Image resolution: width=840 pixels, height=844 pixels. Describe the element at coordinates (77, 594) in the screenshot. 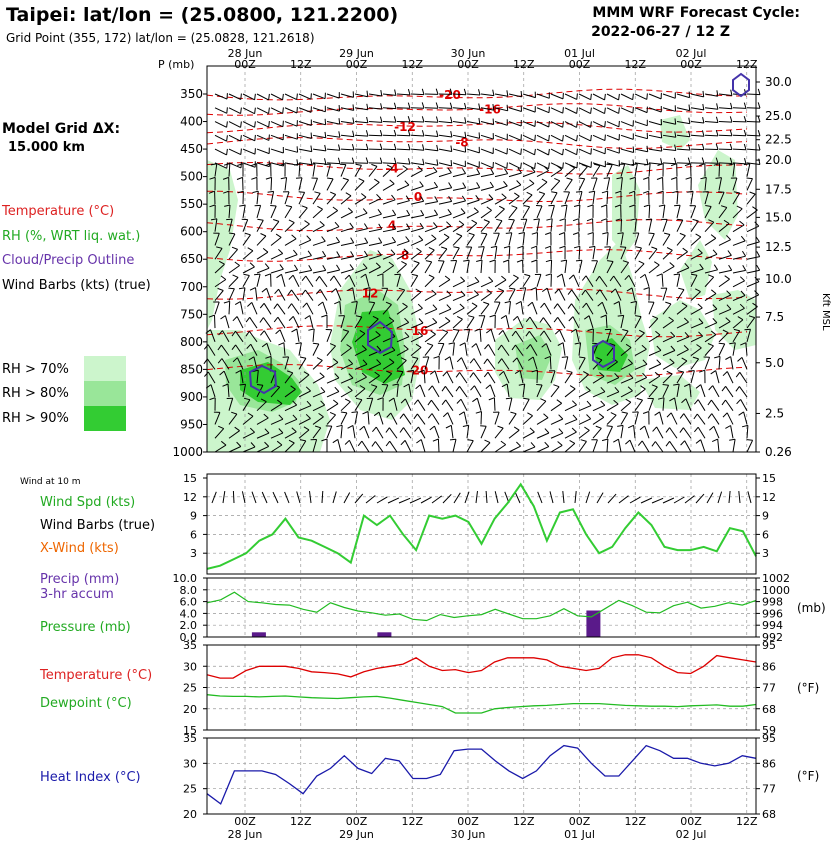

I see `precip-accum-label: 3-hr accum` at that location.